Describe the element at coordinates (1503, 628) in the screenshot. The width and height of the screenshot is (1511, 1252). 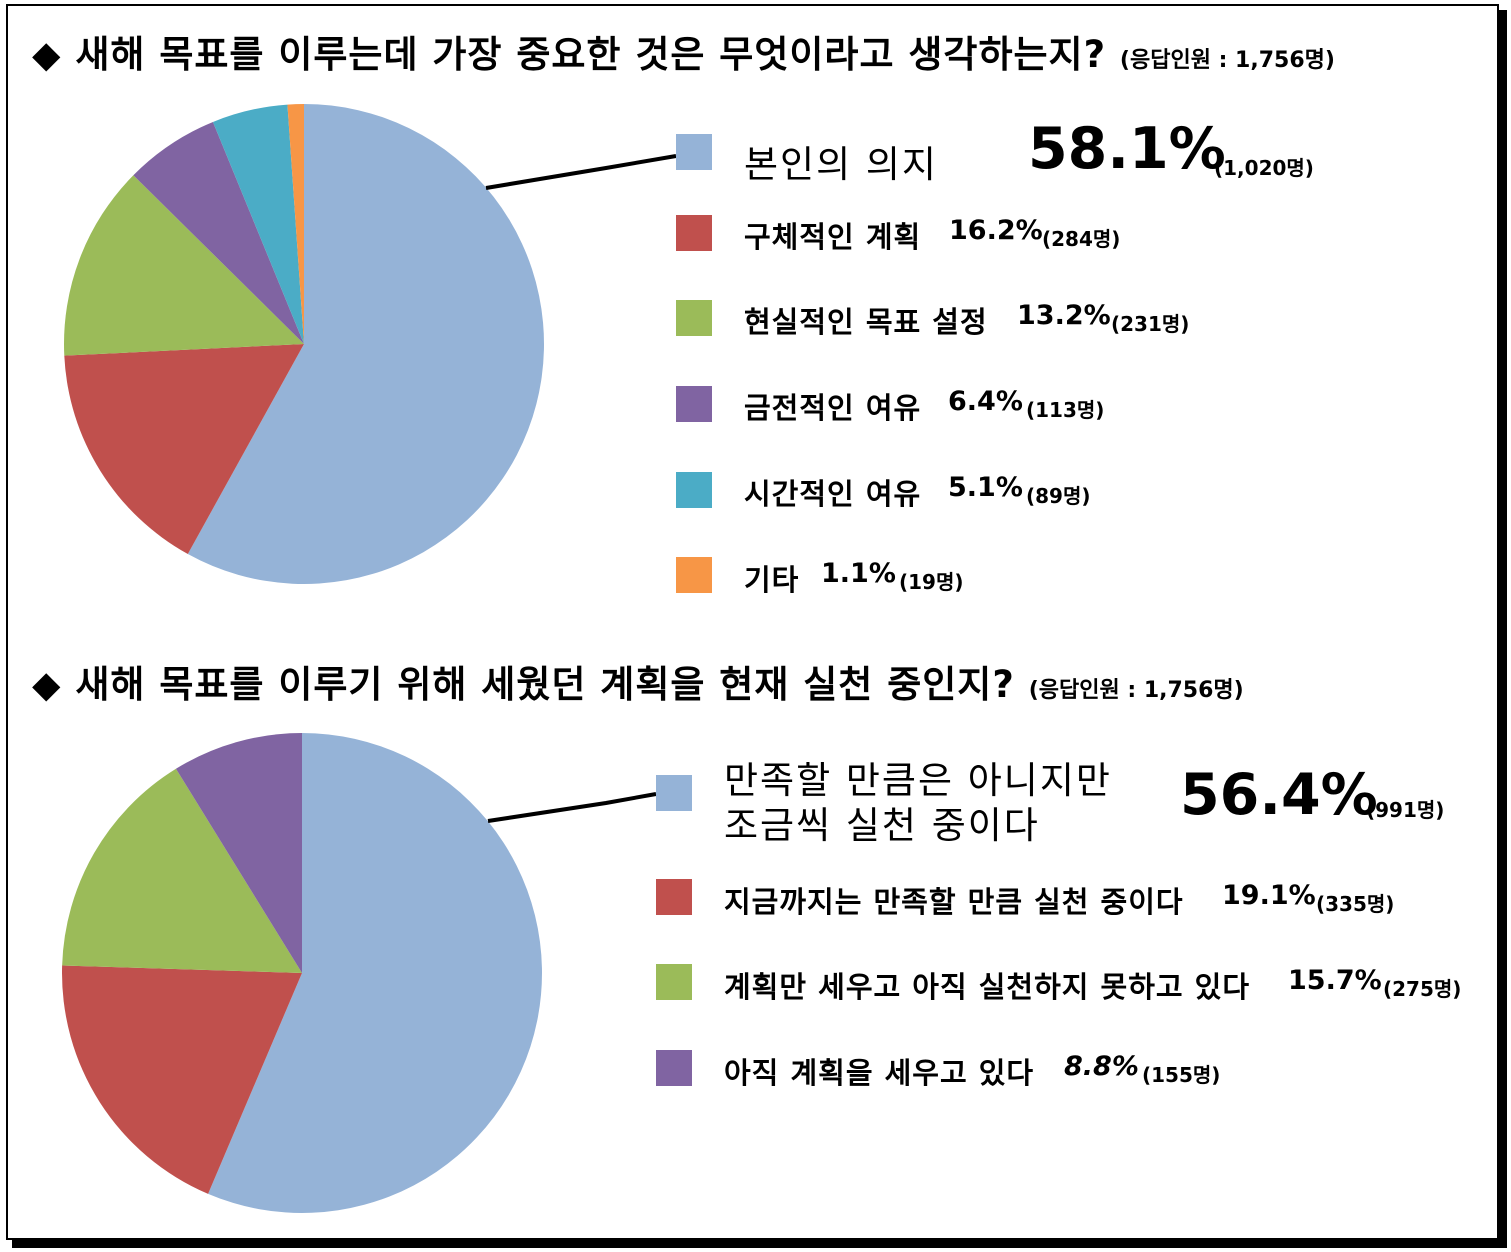
I see `card-shadow-right` at that location.